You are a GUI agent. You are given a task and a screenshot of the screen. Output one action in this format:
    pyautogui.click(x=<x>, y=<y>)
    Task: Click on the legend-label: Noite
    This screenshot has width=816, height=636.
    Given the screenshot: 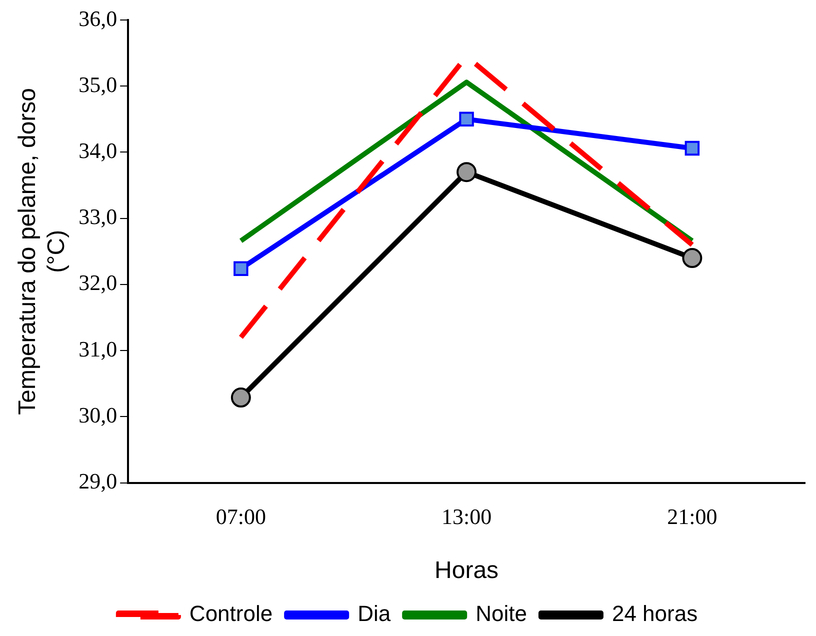 What is the action you would take?
    pyautogui.click(x=501, y=613)
    